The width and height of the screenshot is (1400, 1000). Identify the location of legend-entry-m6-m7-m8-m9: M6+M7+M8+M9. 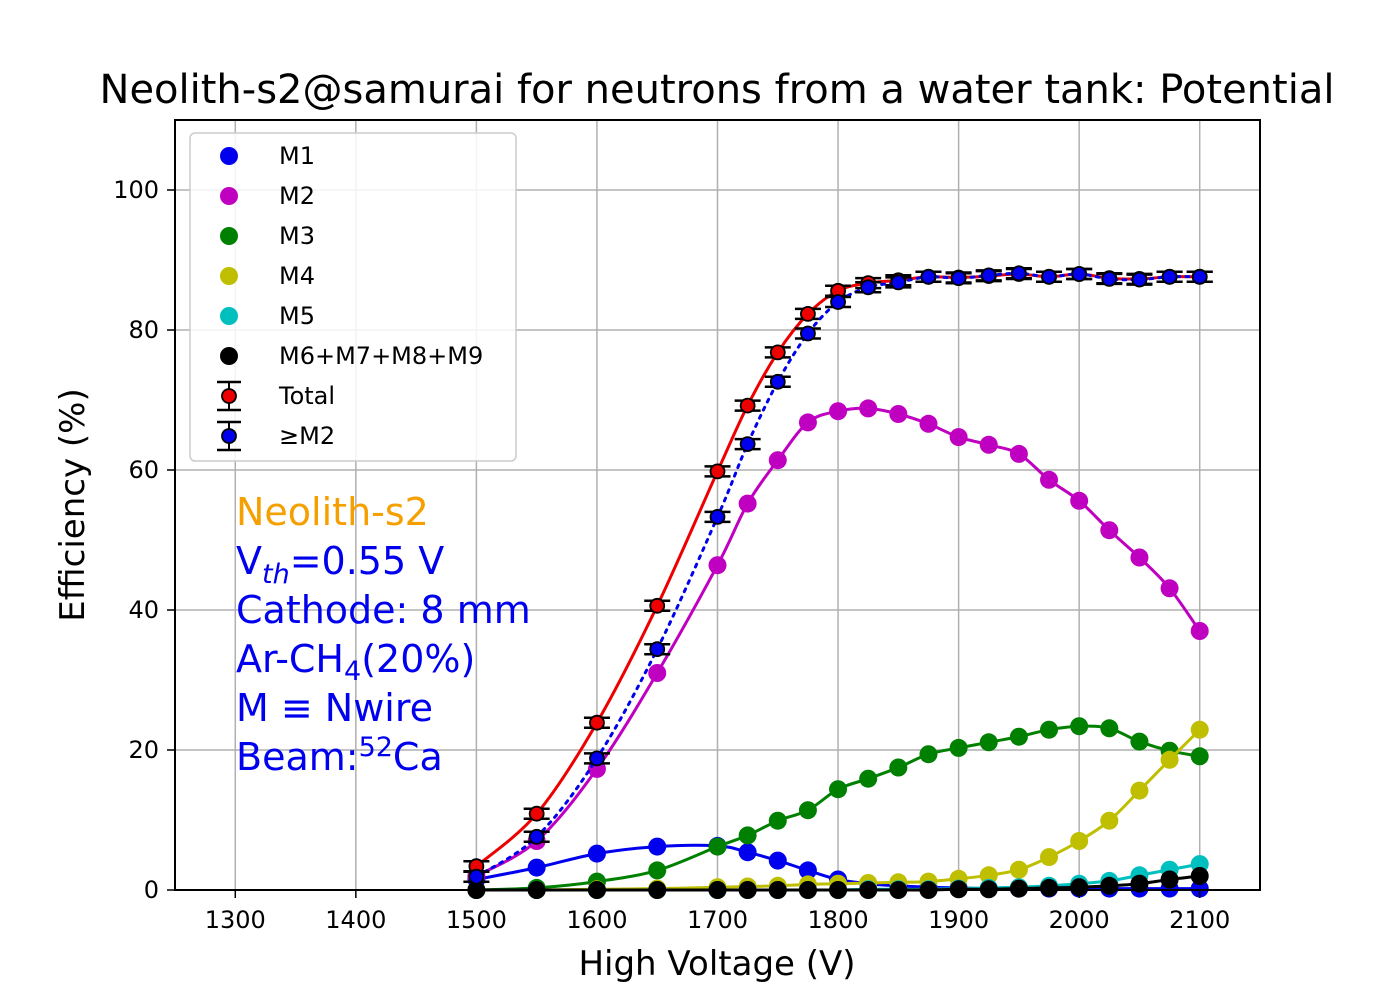
(351, 356).